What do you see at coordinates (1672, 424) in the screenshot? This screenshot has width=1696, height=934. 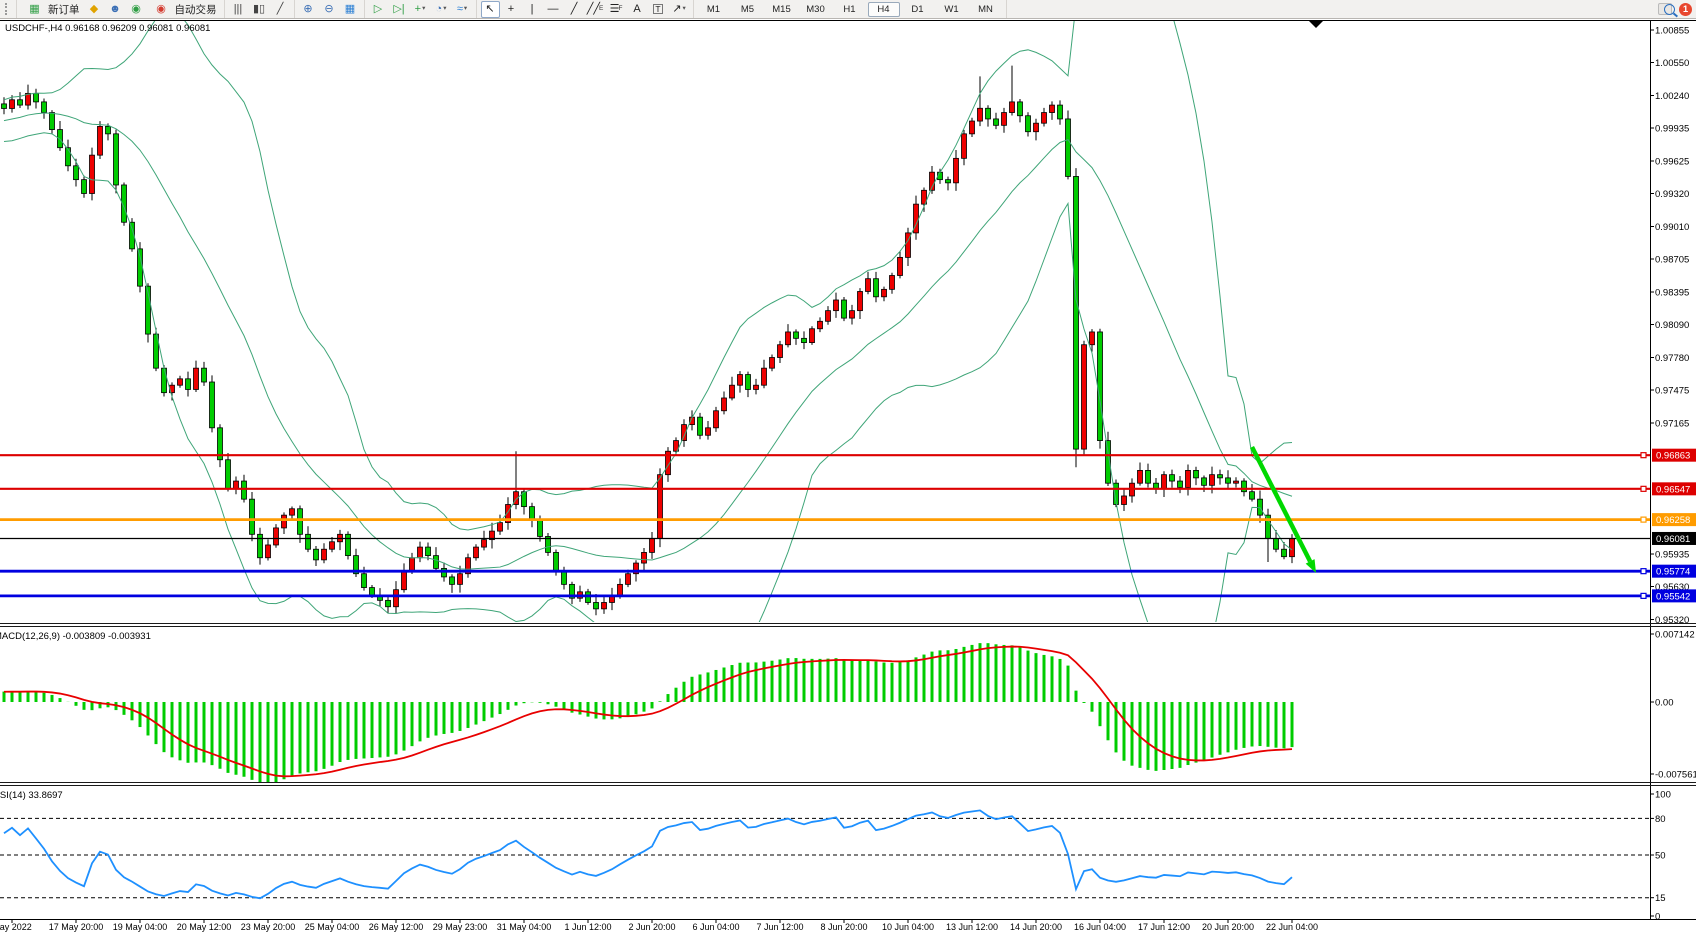 I see `svg-text: 0.97165` at bounding box center [1672, 424].